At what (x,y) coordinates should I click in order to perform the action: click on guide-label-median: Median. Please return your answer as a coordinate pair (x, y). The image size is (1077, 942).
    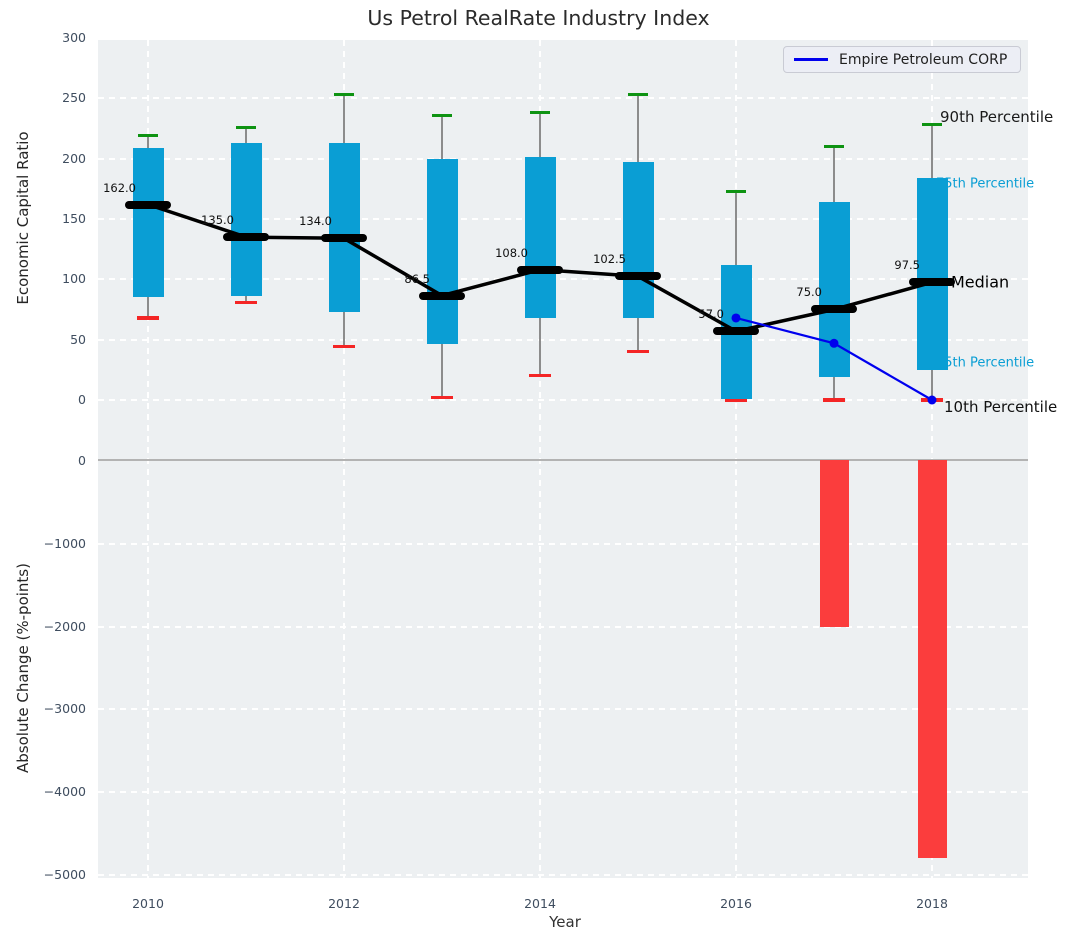
    Looking at the image, I should click on (980, 282).